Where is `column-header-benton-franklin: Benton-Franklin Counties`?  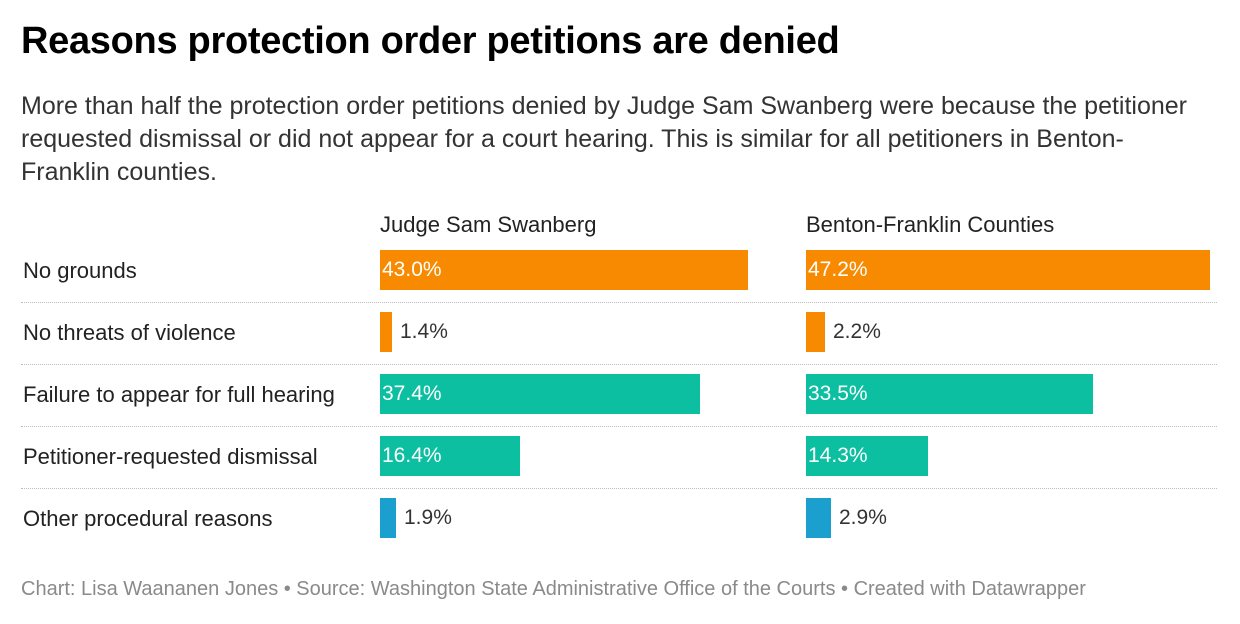
column-header-benton-franklin: Benton-Franklin Counties is located at coordinates (930, 224).